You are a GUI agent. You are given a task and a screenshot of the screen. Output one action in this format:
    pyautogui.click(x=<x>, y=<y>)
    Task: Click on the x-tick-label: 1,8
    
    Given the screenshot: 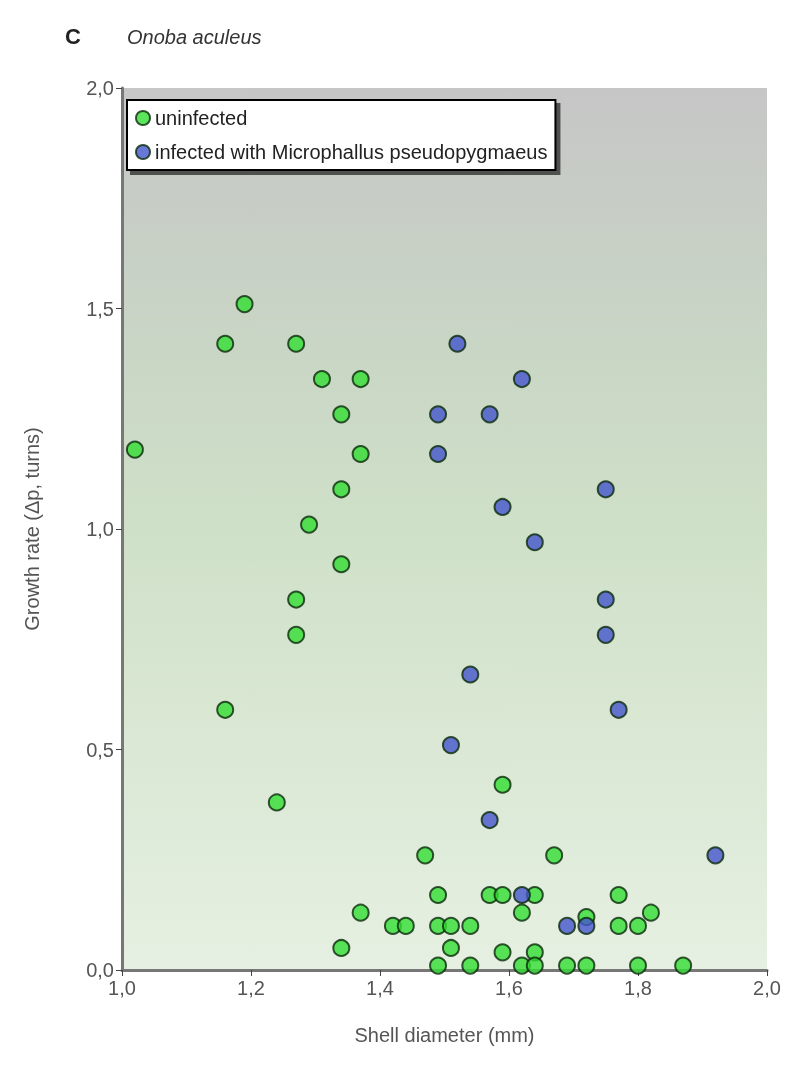 What is the action you would take?
    pyautogui.click(x=638, y=988)
    